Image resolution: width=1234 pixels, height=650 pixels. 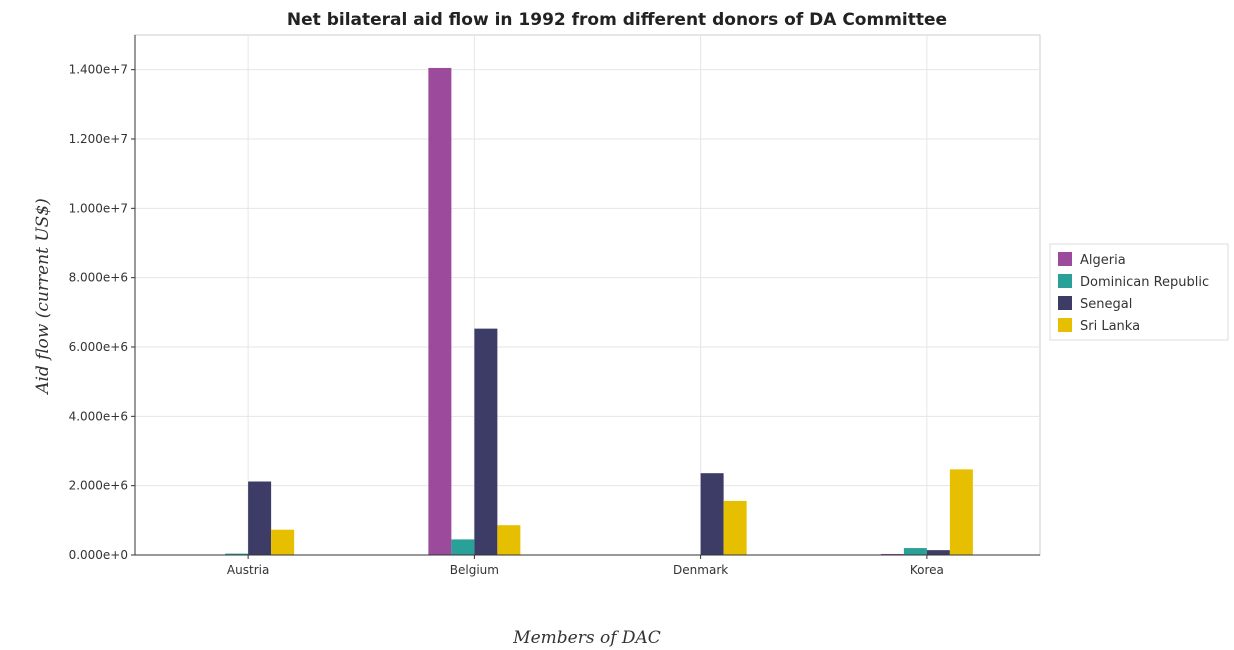 I want to click on x-tick-label: Denmark, so click(x=700, y=570).